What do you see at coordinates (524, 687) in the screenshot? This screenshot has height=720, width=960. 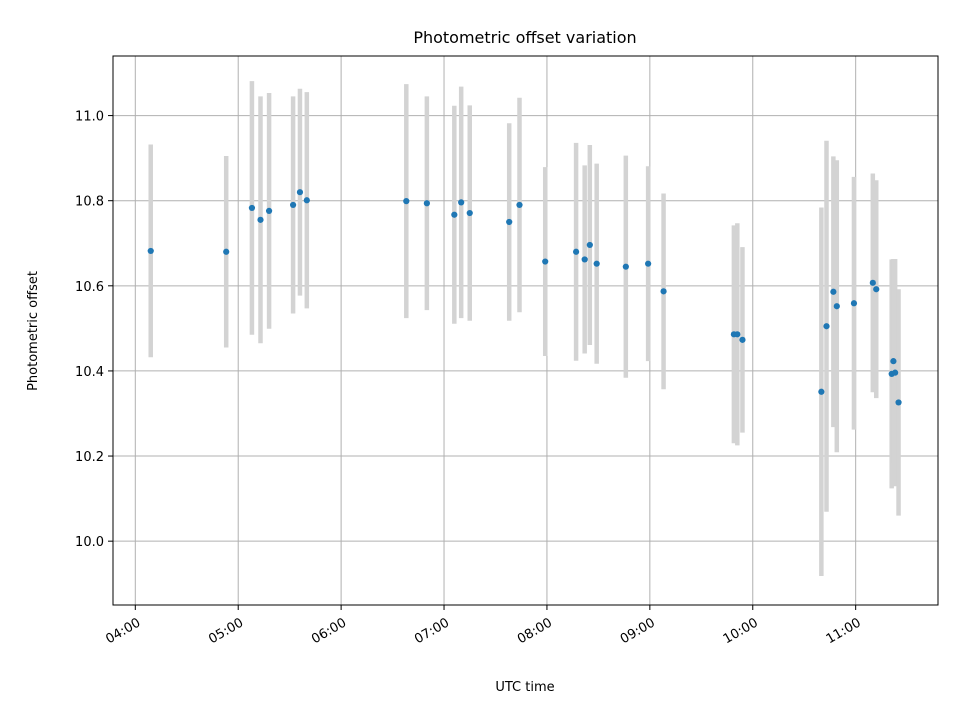 I see `x-axis-label: UTC time` at bounding box center [524, 687].